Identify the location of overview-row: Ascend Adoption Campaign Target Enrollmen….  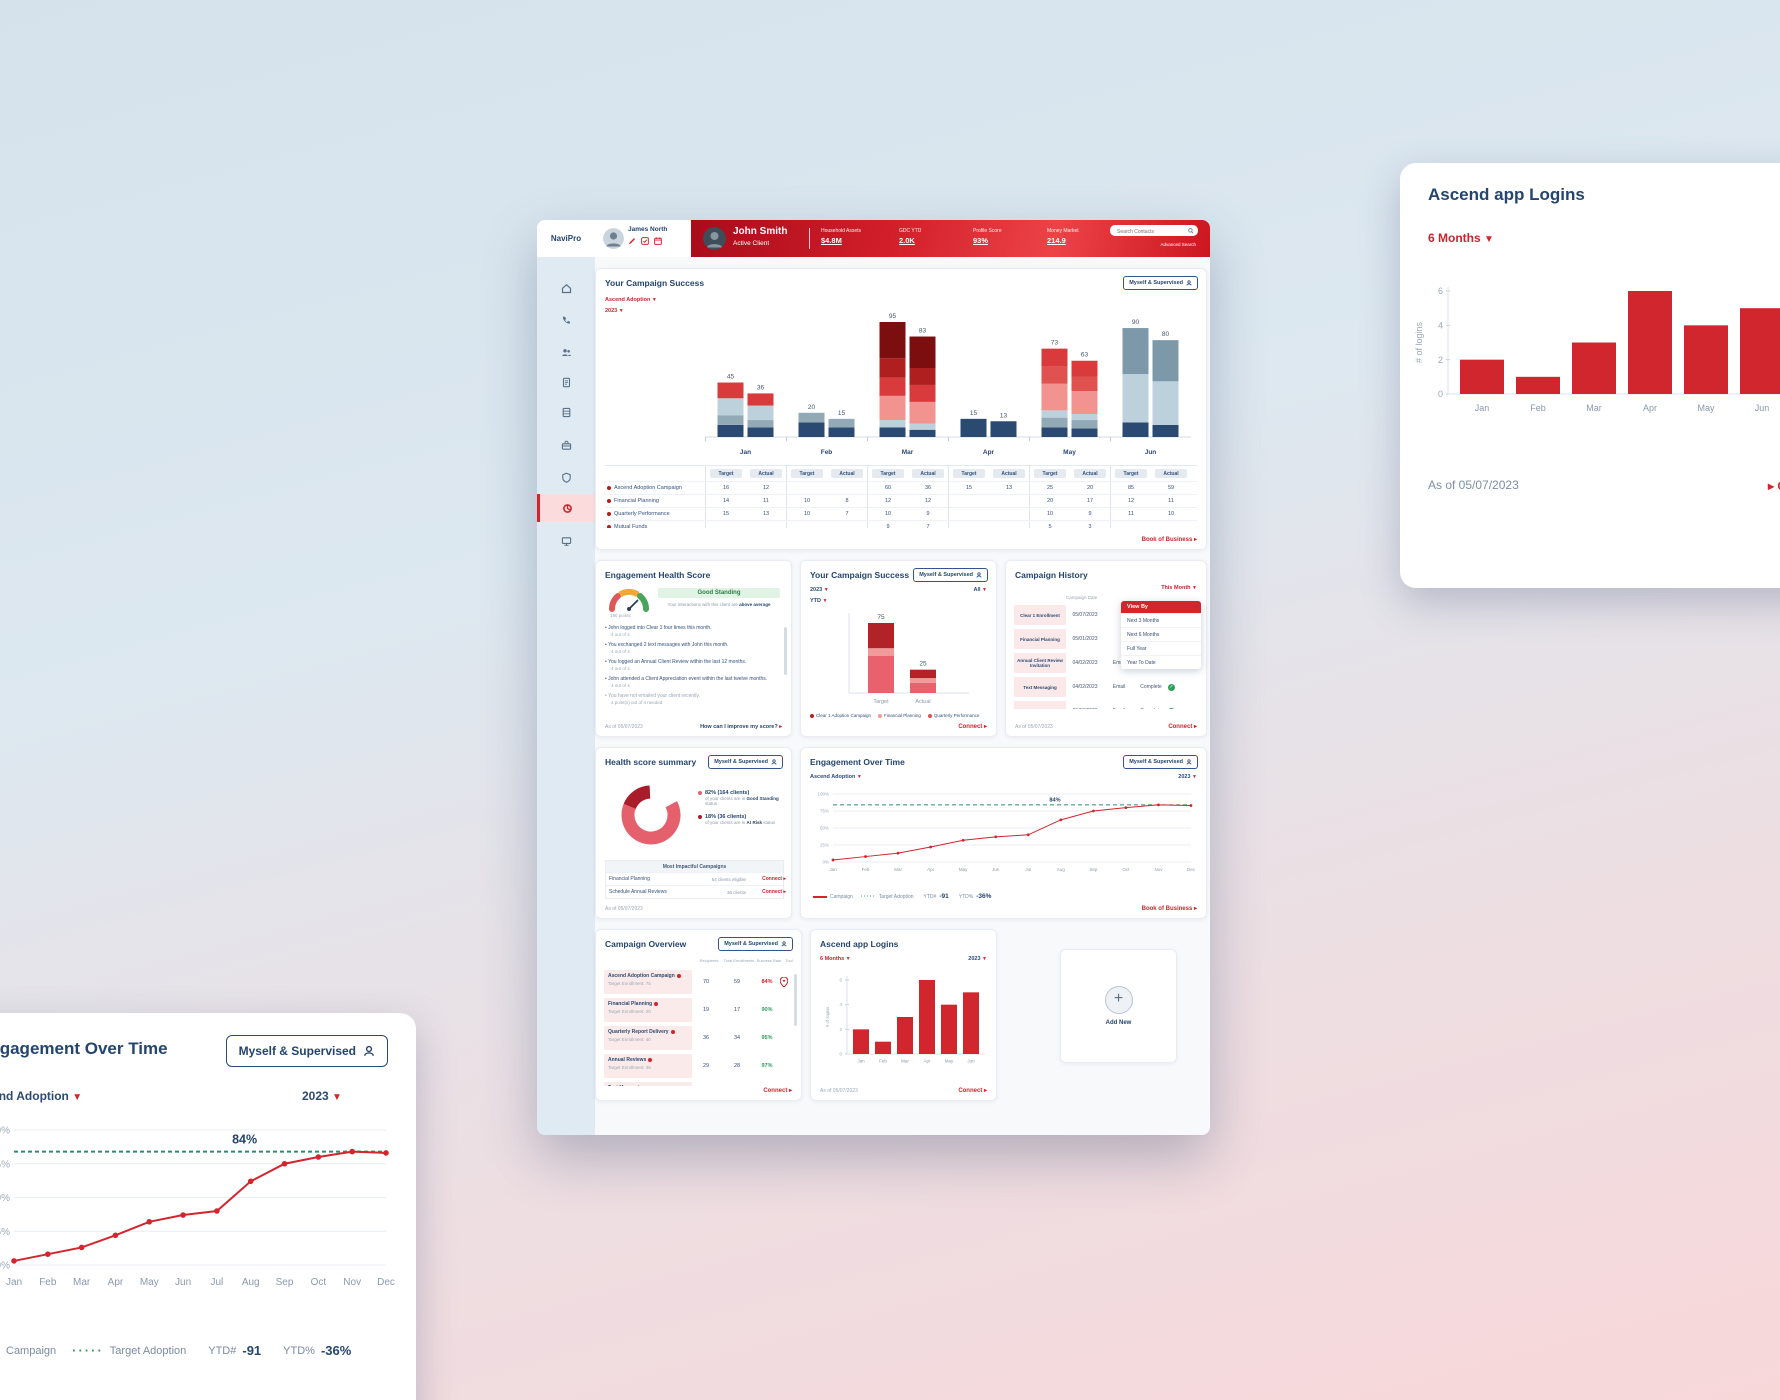
(700, 982).